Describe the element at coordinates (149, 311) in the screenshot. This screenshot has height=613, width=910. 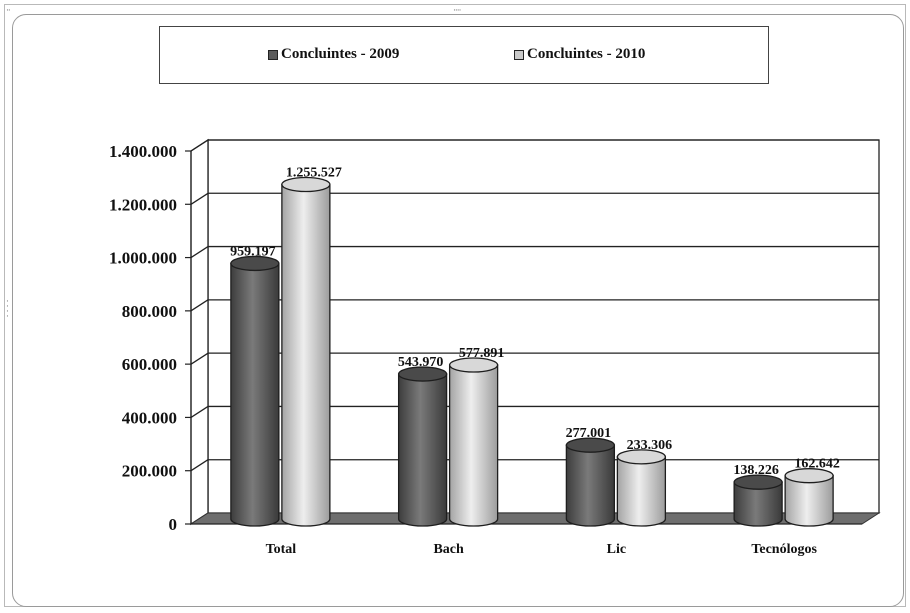
I see `y-tick-label: 800.000` at that location.